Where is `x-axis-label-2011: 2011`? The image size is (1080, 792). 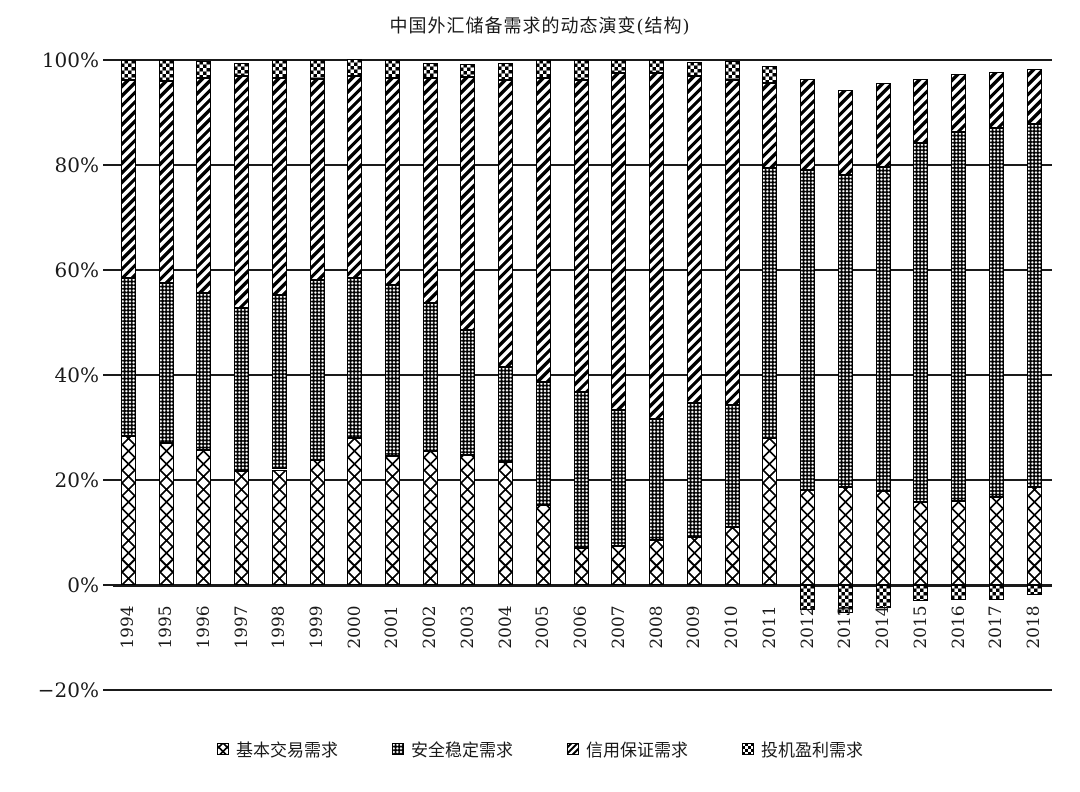
x-axis-label-2011: 2011 is located at coordinates (769, 627).